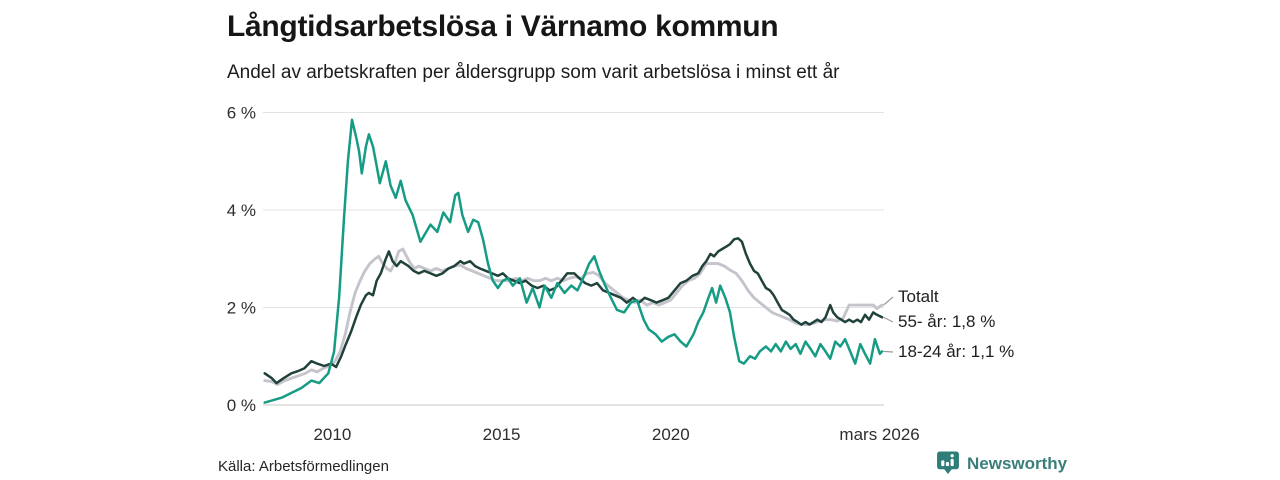 Image resolution: width=1280 pixels, height=480 pixels. I want to click on x-tick-label: mars 2026, so click(879, 434).